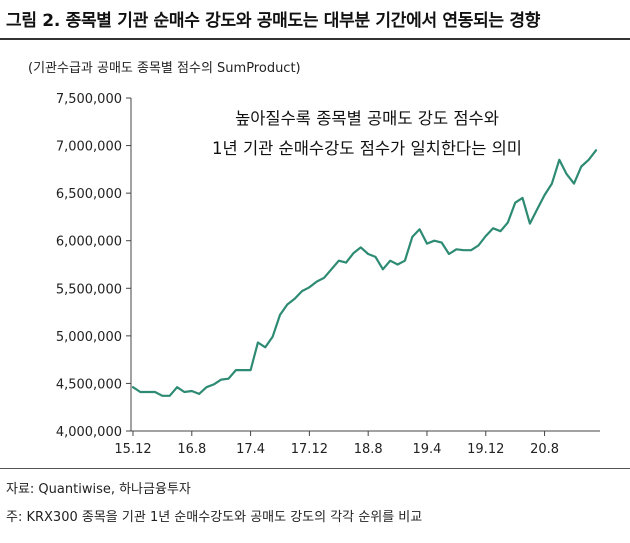 The height and width of the screenshot is (543, 630). What do you see at coordinates (367, 148) in the screenshot?
I see `annotation-line-2: 1년 기관 순매수강도 점수가 일치한다는 의미` at bounding box center [367, 148].